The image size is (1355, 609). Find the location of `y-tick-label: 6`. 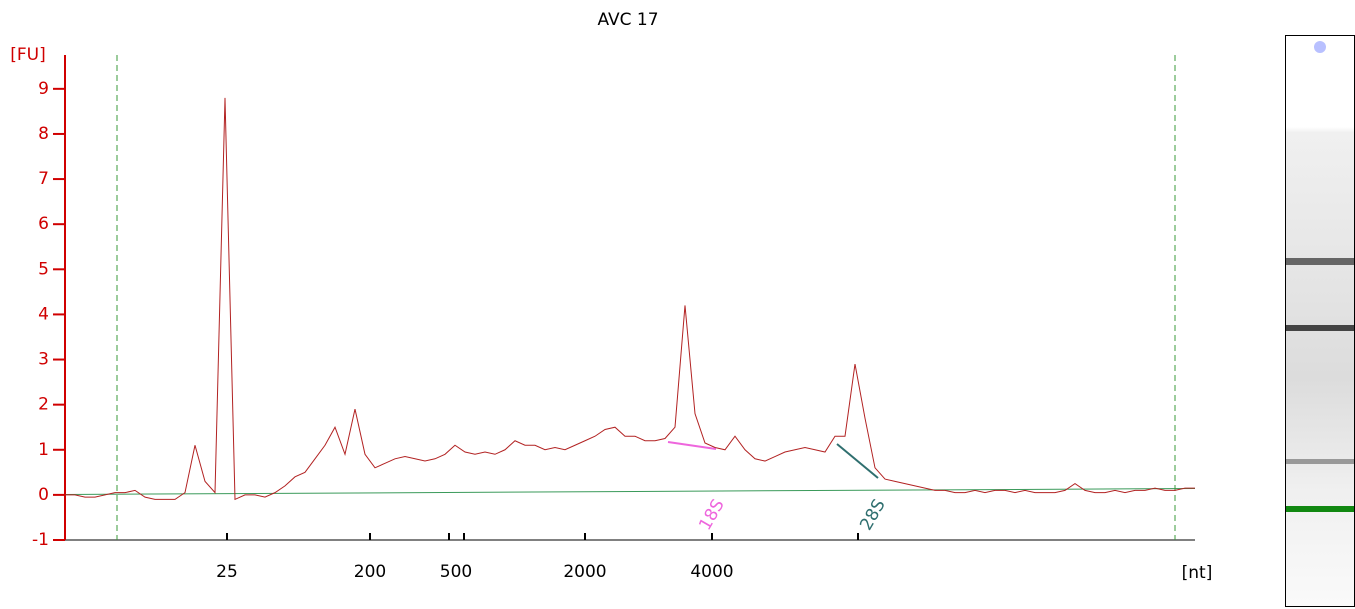

y-tick-label: 6 is located at coordinates (43, 224).